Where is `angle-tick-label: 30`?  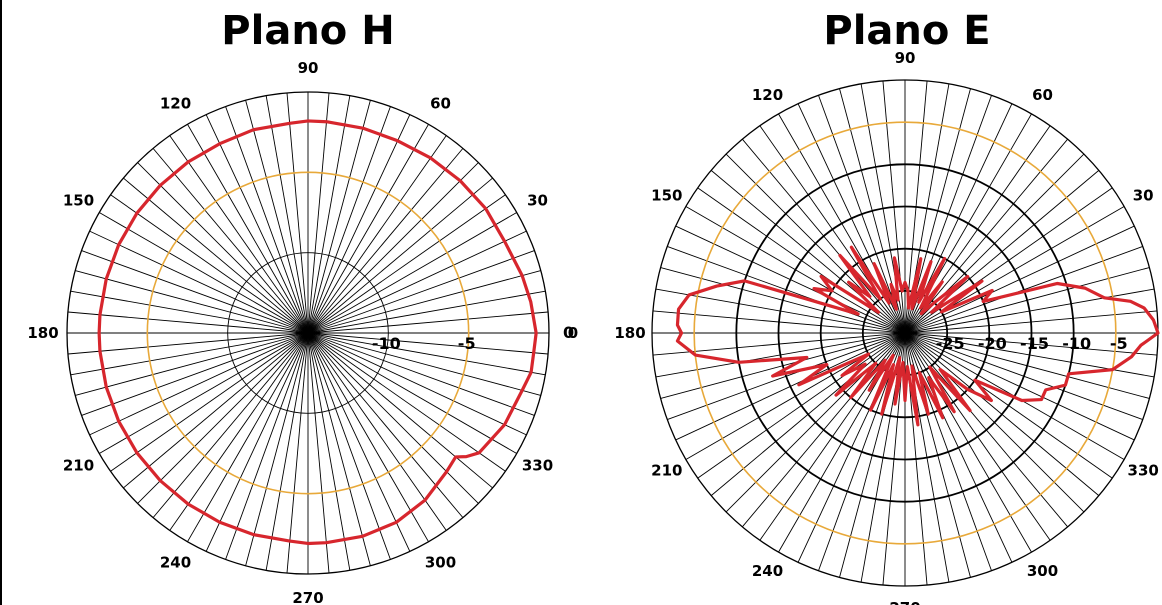
angle-tick-label: 30 is located at coordinates (1143, 196).